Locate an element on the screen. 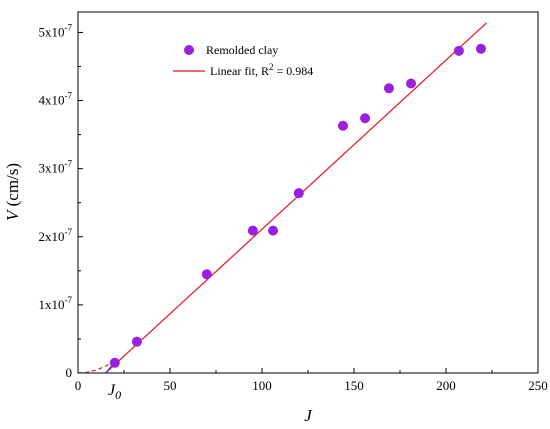 This screenshot has height=429, width=550. legend-label-linear-fit-main: Linear fit, R is located at coordinates (239, 71).